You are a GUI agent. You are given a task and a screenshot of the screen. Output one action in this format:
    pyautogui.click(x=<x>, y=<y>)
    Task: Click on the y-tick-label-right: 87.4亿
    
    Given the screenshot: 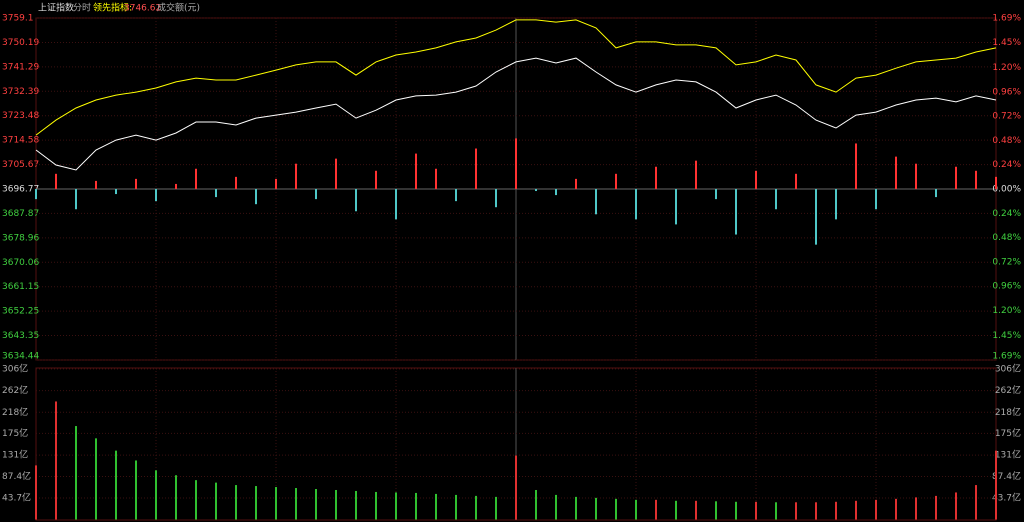 What is the action you would take?
    pyautogui.click(x=1006, y=476)
    